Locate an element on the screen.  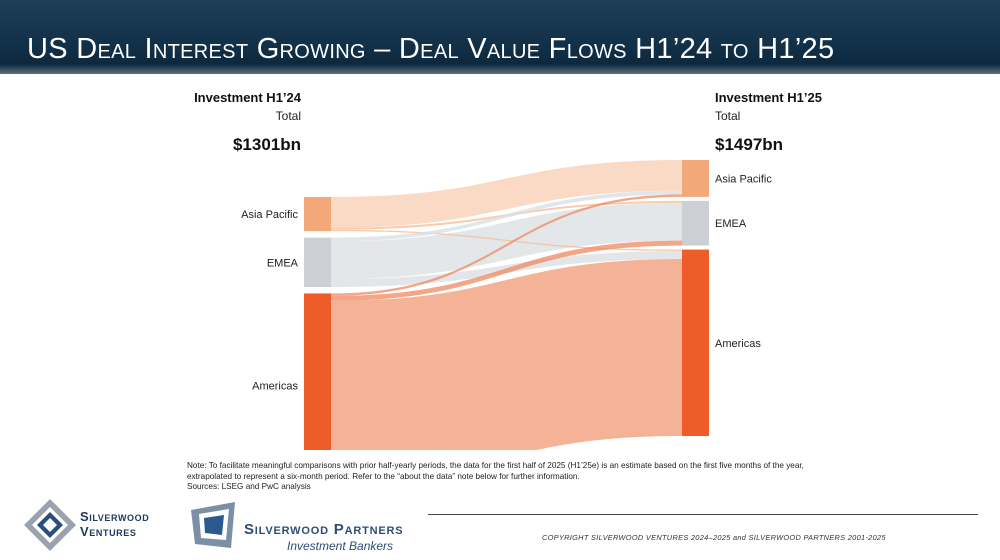
right-node-label-emea: EMEA is located at coordinates (731, 224).